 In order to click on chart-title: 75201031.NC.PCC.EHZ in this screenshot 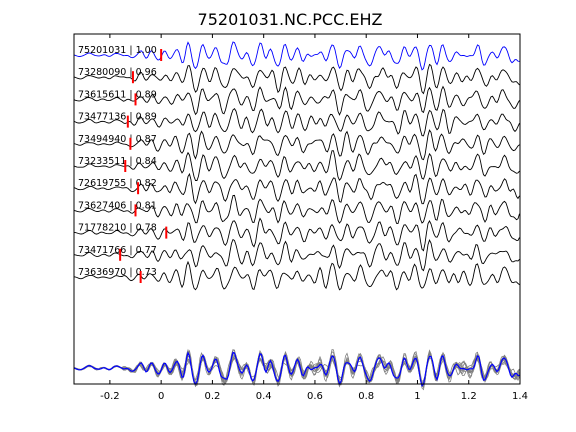, I will do `click(290, 19)`.